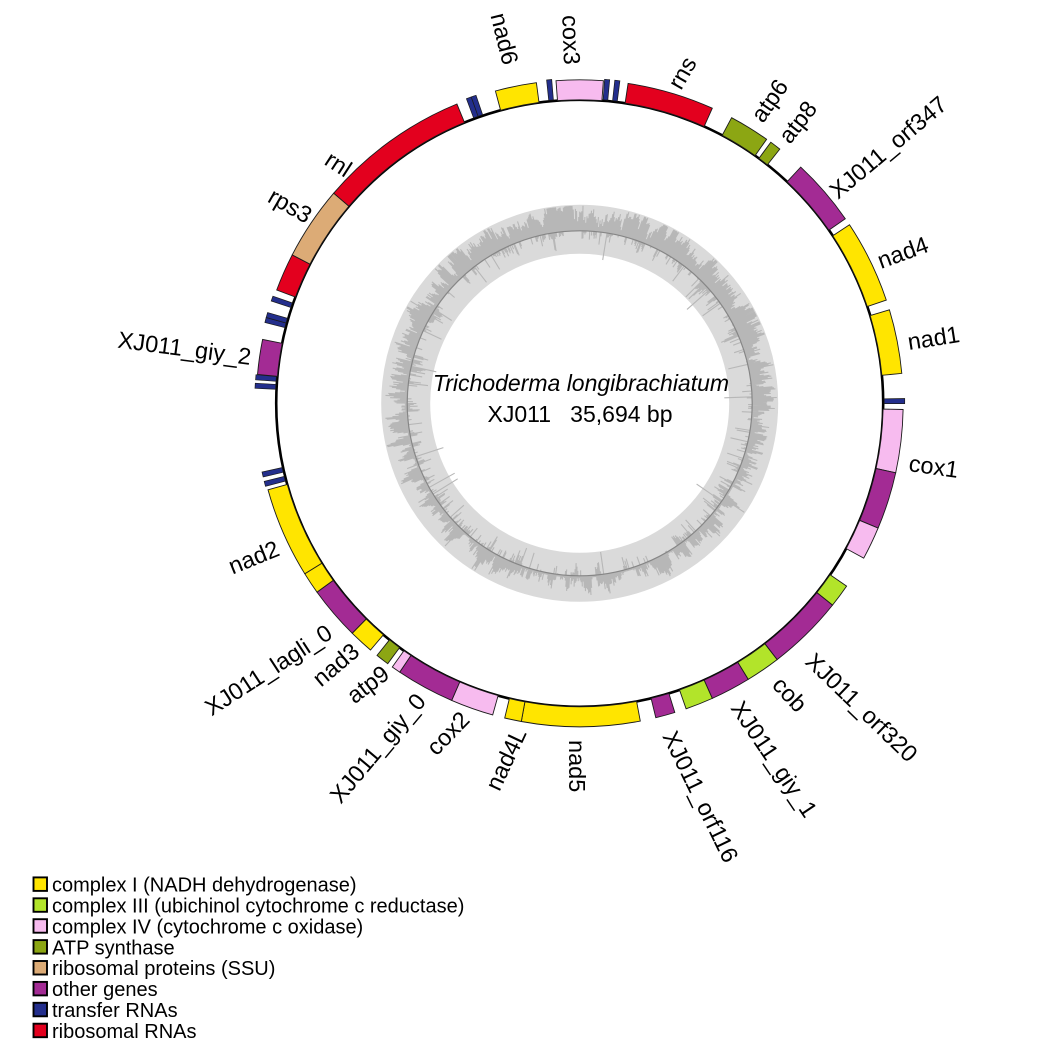 The width and height of the screenshot is (1062, 1062). Describe the element at coordinates (571, 40) in the screenshot. I see `svg-text: cox3` at that location.